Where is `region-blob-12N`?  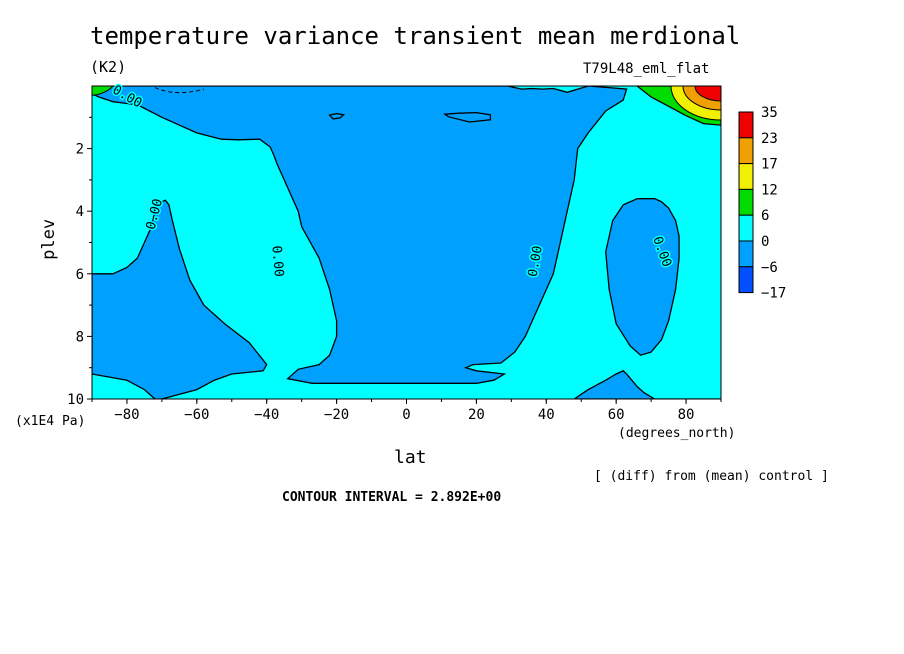
region-blob-12N is located at coordinates (467, 117).